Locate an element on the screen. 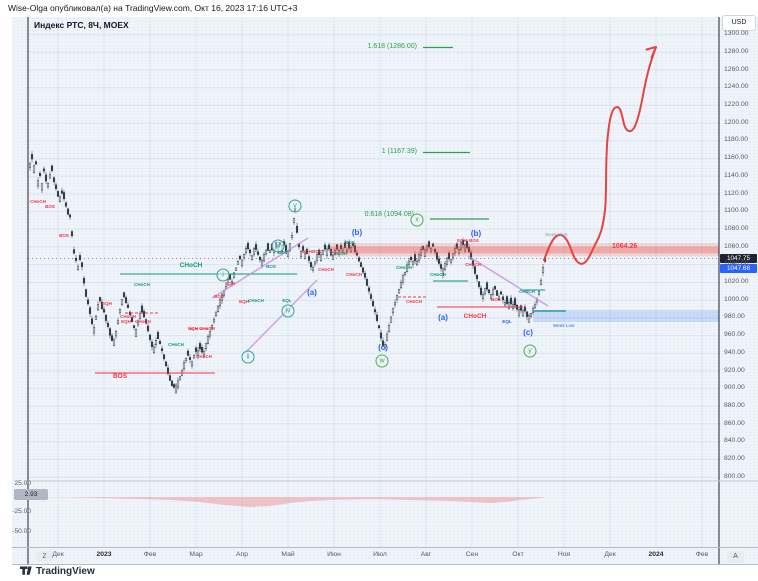 Image resolution: width=758 pixels, height=581 pixels. fib-extension-label: 0.618 (1094.08) is located at coordinates (389, 214).